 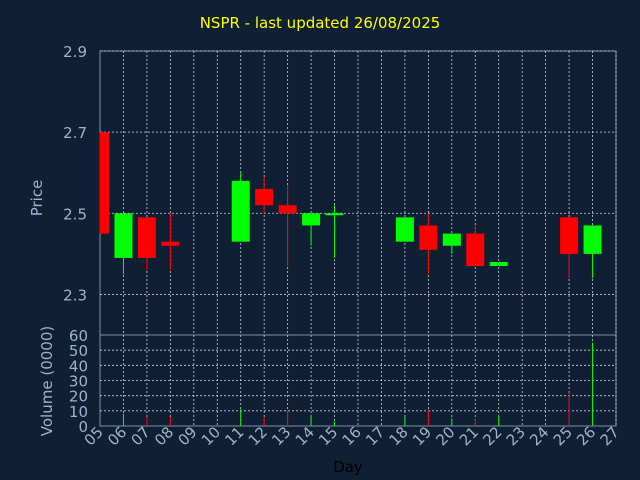 I want to click on x-tick-label: 11, so click(x=234, y=436).